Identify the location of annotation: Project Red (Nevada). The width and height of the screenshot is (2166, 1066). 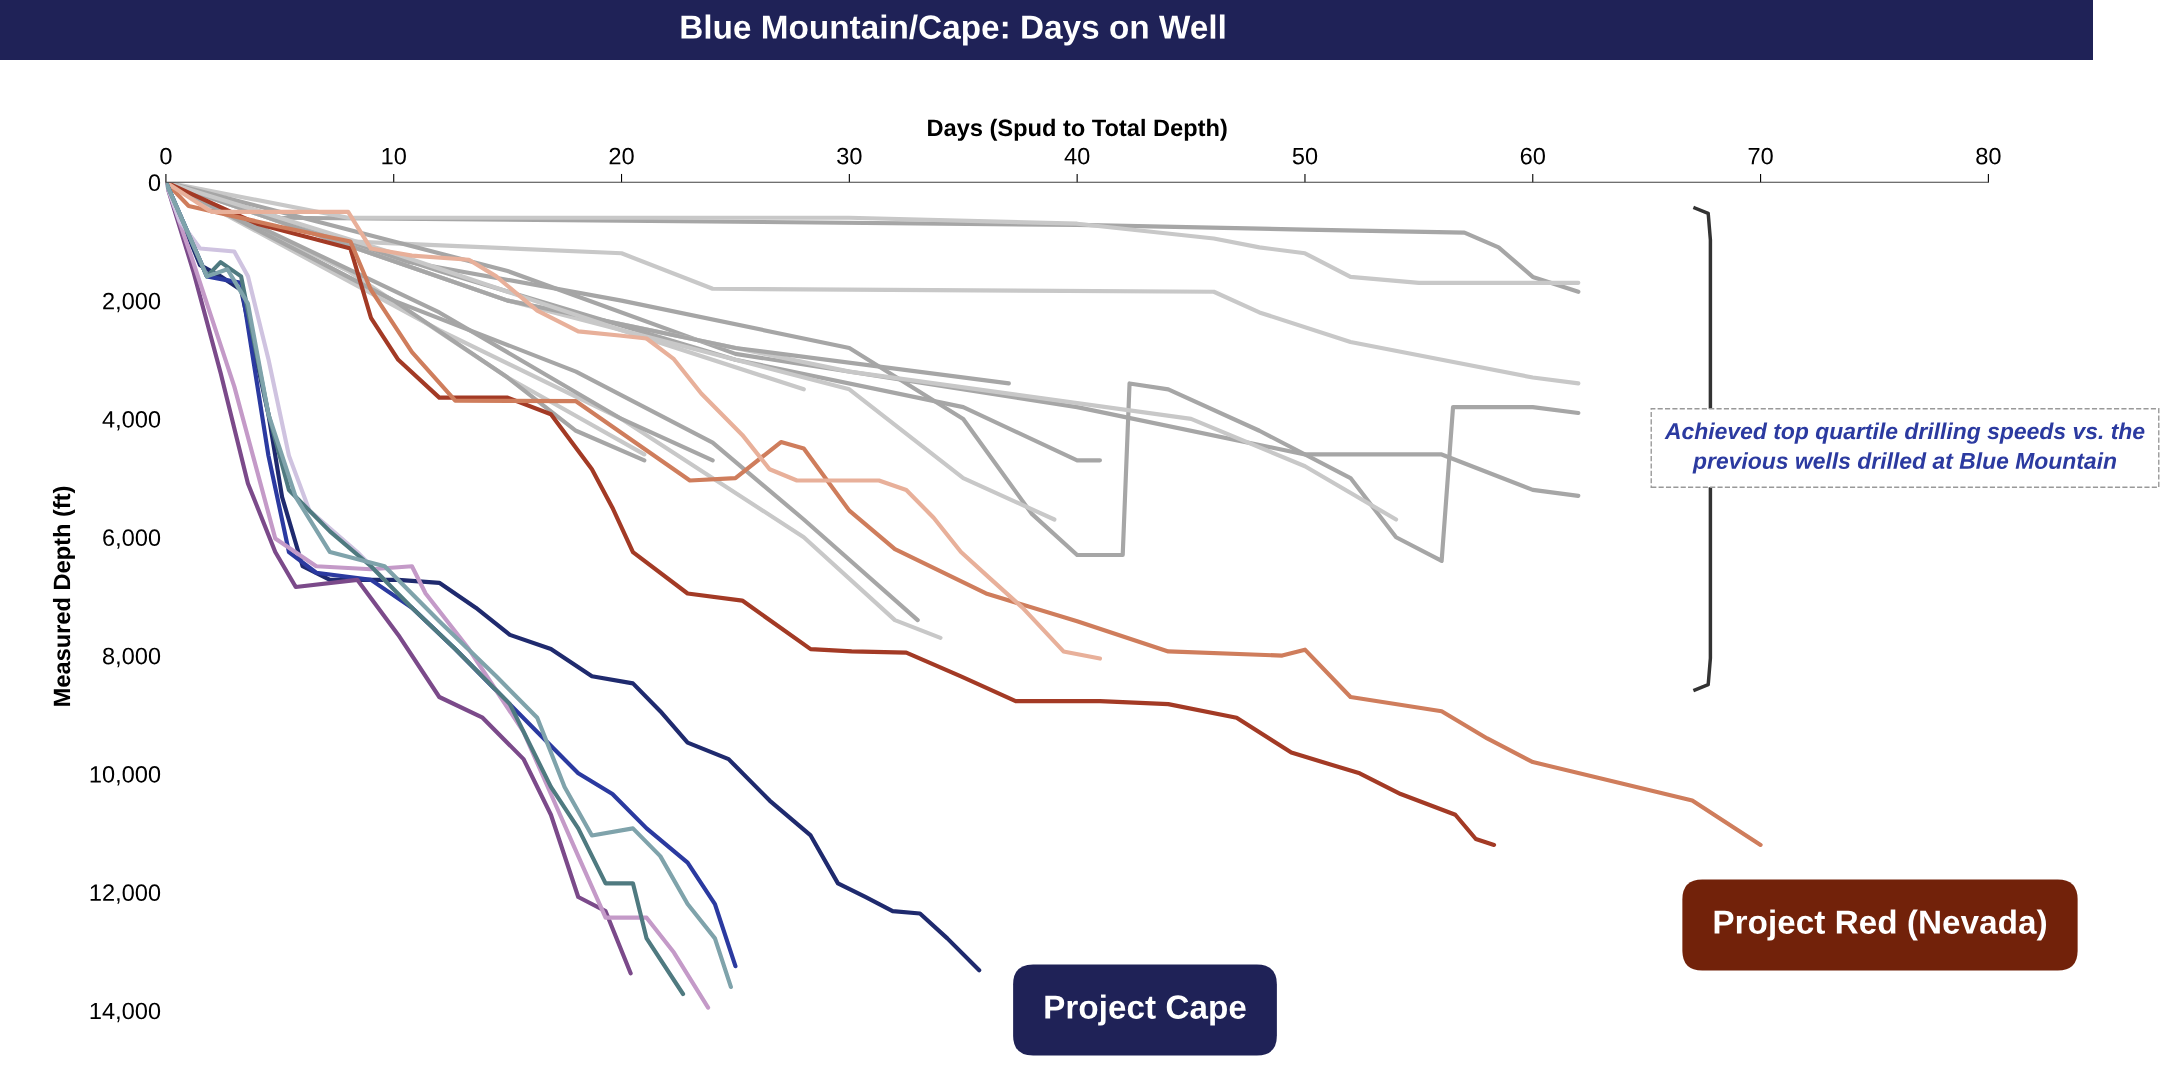
(1880, 925).